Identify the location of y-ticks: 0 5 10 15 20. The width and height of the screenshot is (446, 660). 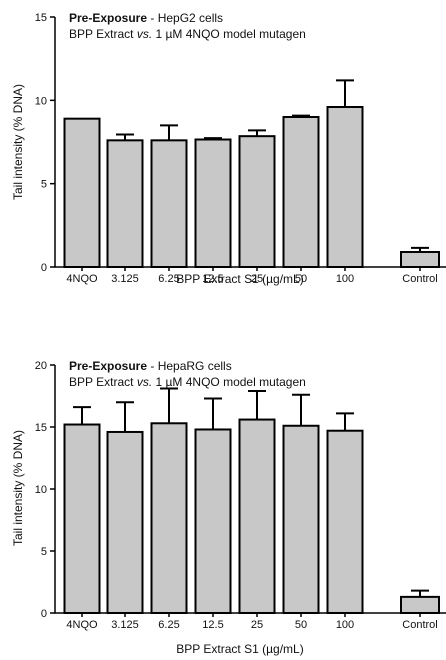
(45, 490).